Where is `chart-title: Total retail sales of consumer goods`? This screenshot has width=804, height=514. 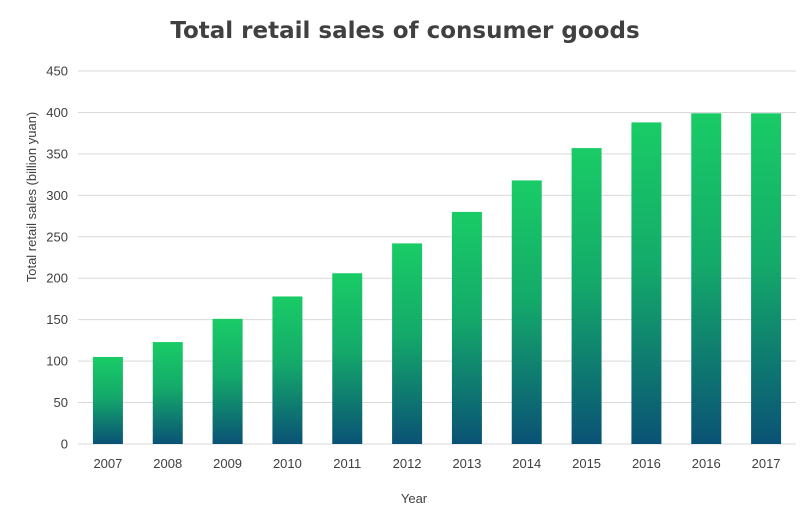
chart-title: Total retail sales of consumer goods is located at coordinates (404, 31).